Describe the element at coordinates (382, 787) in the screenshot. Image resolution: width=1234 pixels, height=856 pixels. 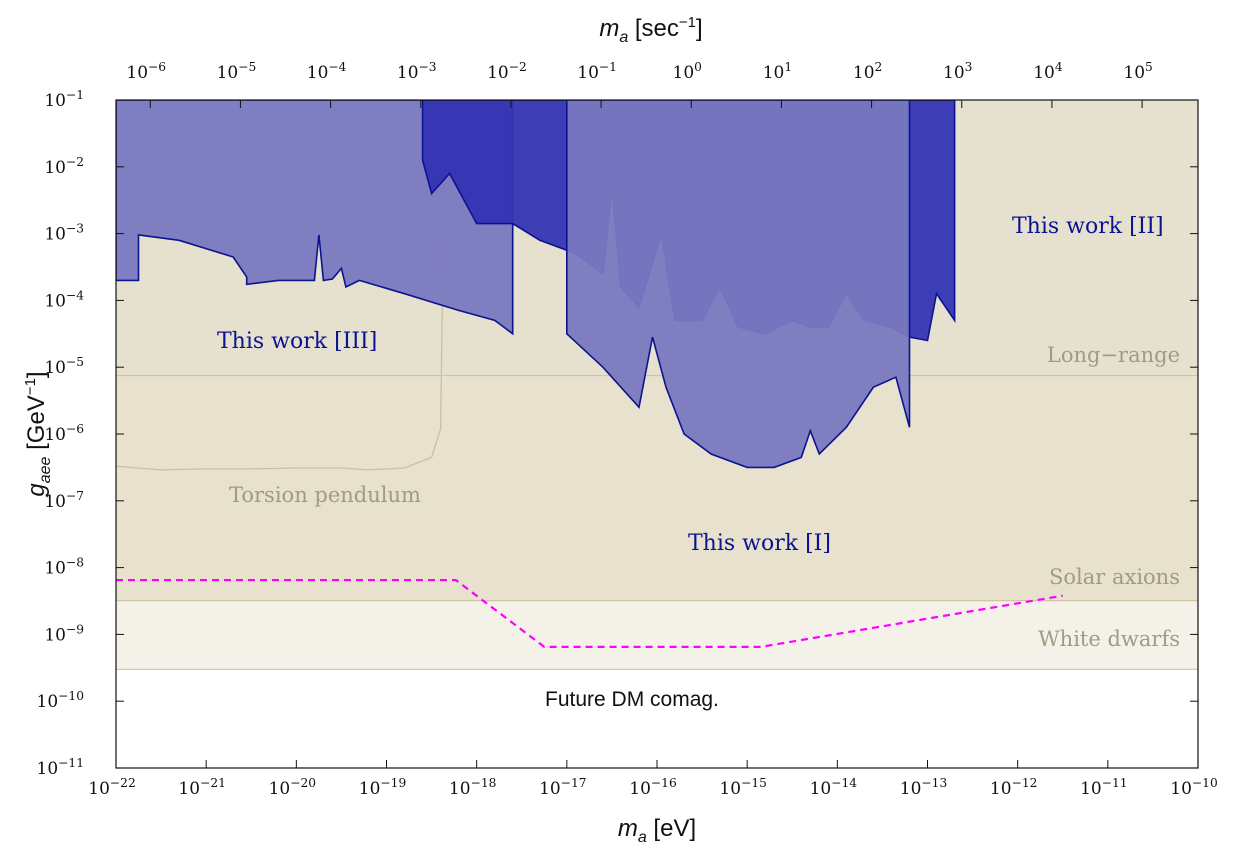
I see `x-tick-label: 10−19` at that location.